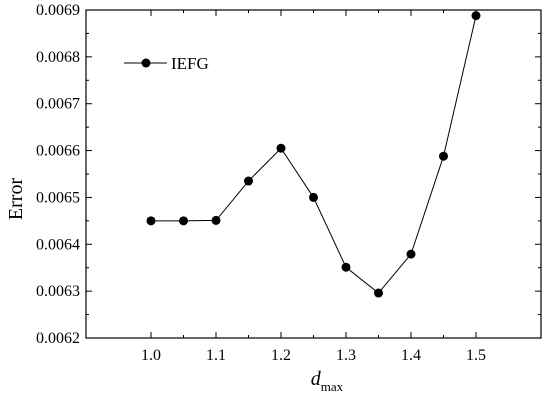 This screenshot has width=550, height=401. I want to click on y-tick-label: 0.0067, so click(58, 104).